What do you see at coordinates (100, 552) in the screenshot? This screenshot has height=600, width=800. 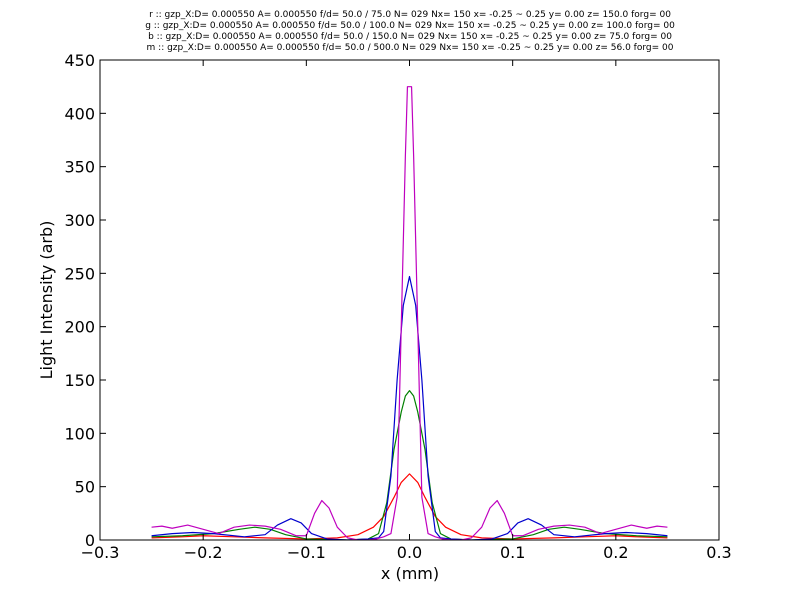 I see `x-tick-label: −0.3` at bounding box center [100, 552].